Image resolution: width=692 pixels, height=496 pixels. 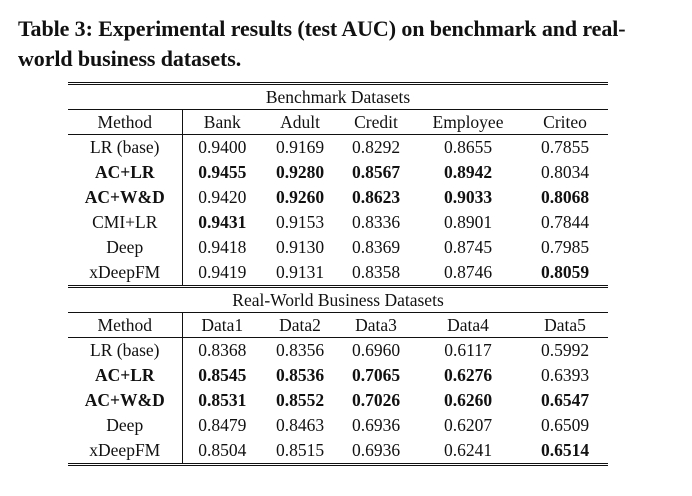 What do you see at coordinates (468, 325) in the screenshot?
I see `column-header: Data4` at bounding box center [468, 325].